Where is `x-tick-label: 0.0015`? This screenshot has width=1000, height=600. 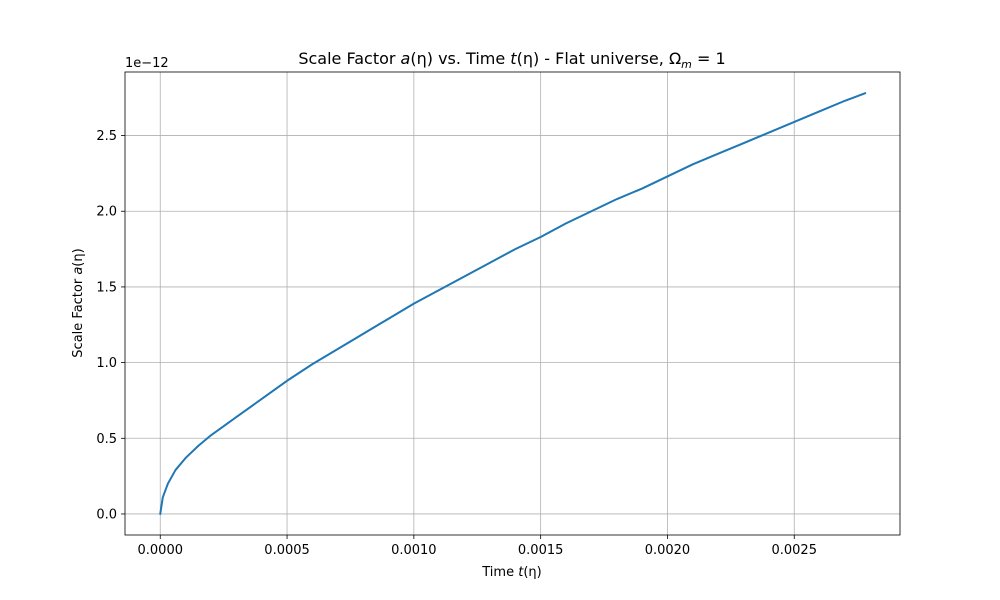 x-tick-label: 0.0015 is located at coordinates (541, 550).